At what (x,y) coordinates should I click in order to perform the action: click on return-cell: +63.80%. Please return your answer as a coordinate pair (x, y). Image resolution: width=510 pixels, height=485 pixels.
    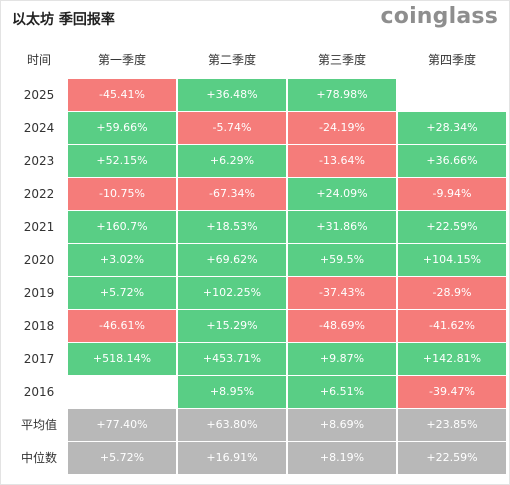
    Looking at the image, I should click on (232, 425).